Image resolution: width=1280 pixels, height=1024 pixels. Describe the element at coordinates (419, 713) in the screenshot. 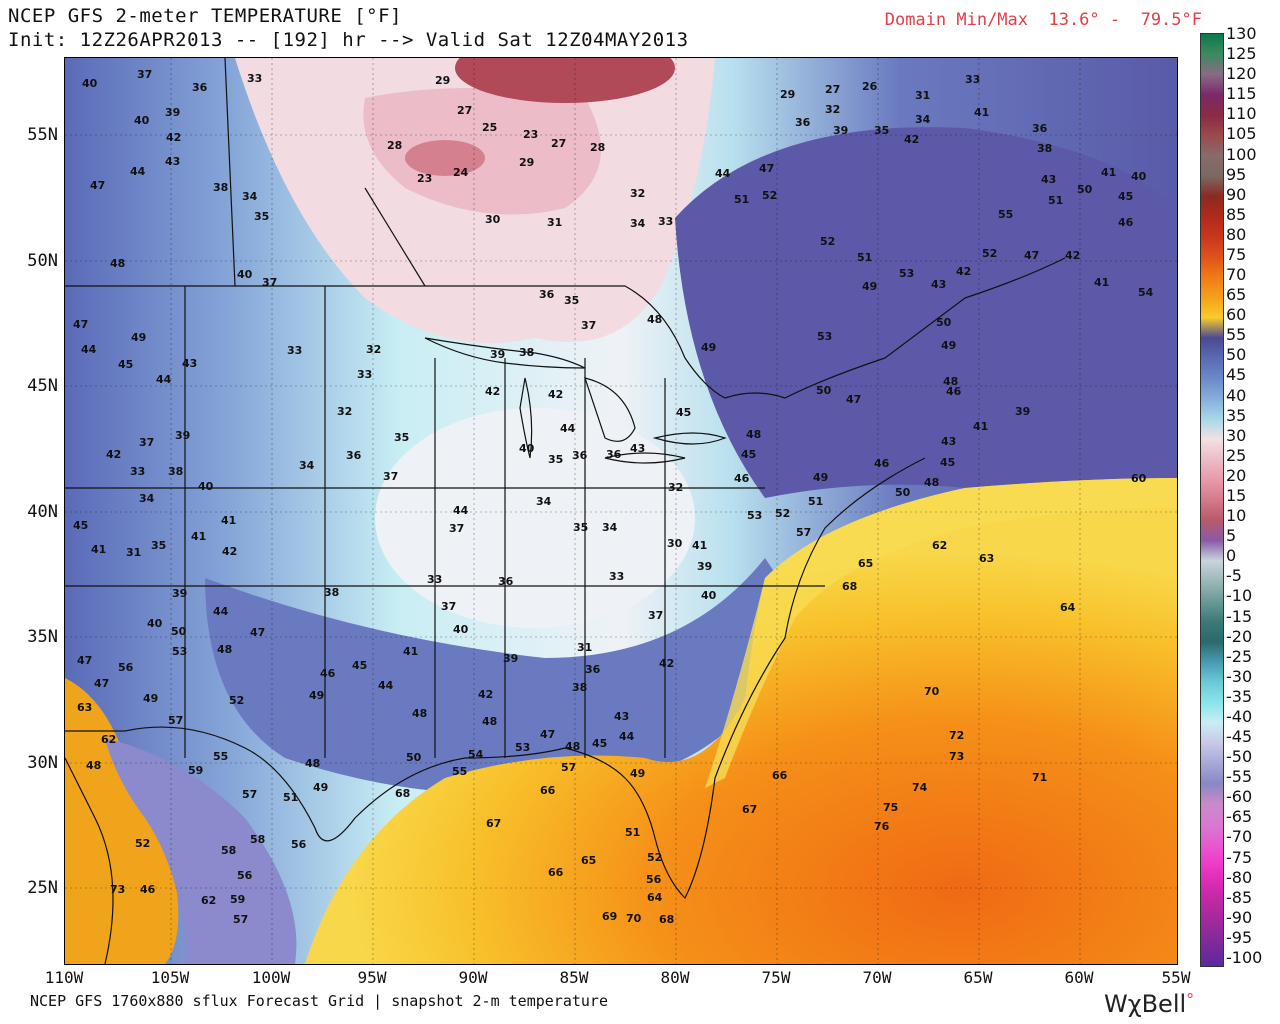

I see `station-value: 48` at that location.